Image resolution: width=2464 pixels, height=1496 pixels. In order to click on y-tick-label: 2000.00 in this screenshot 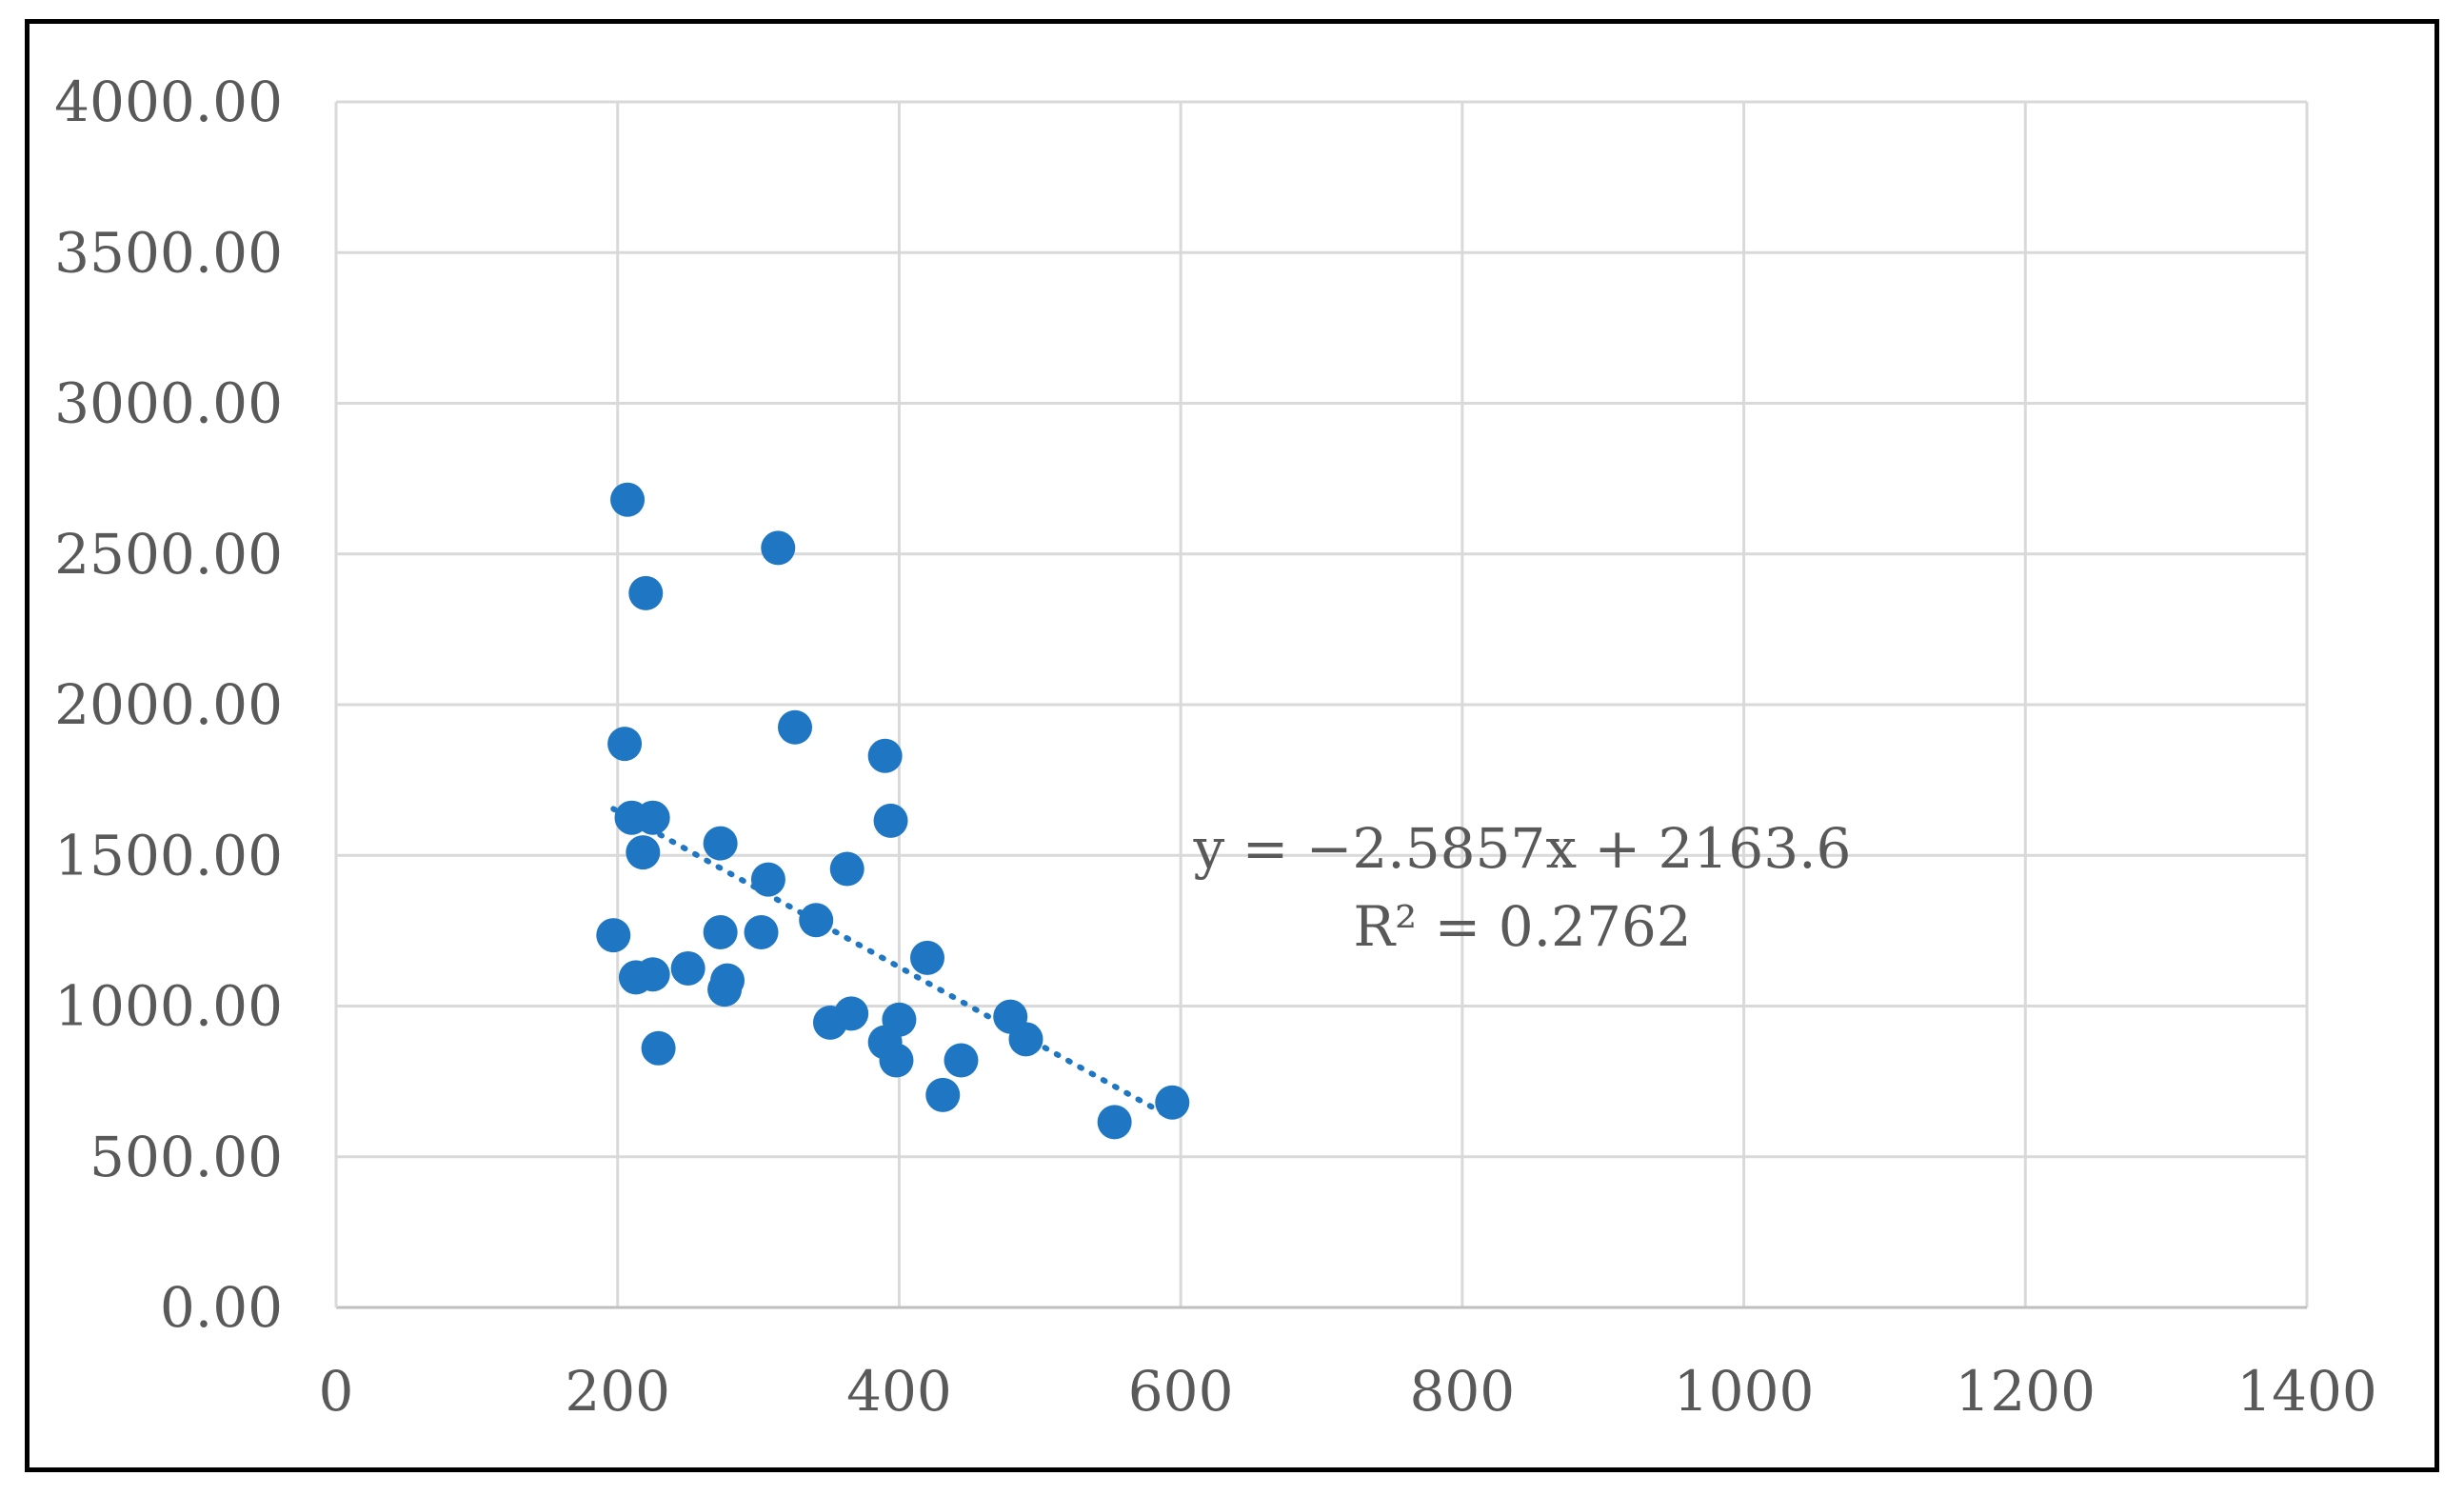, I will do `click(168, 704)`.